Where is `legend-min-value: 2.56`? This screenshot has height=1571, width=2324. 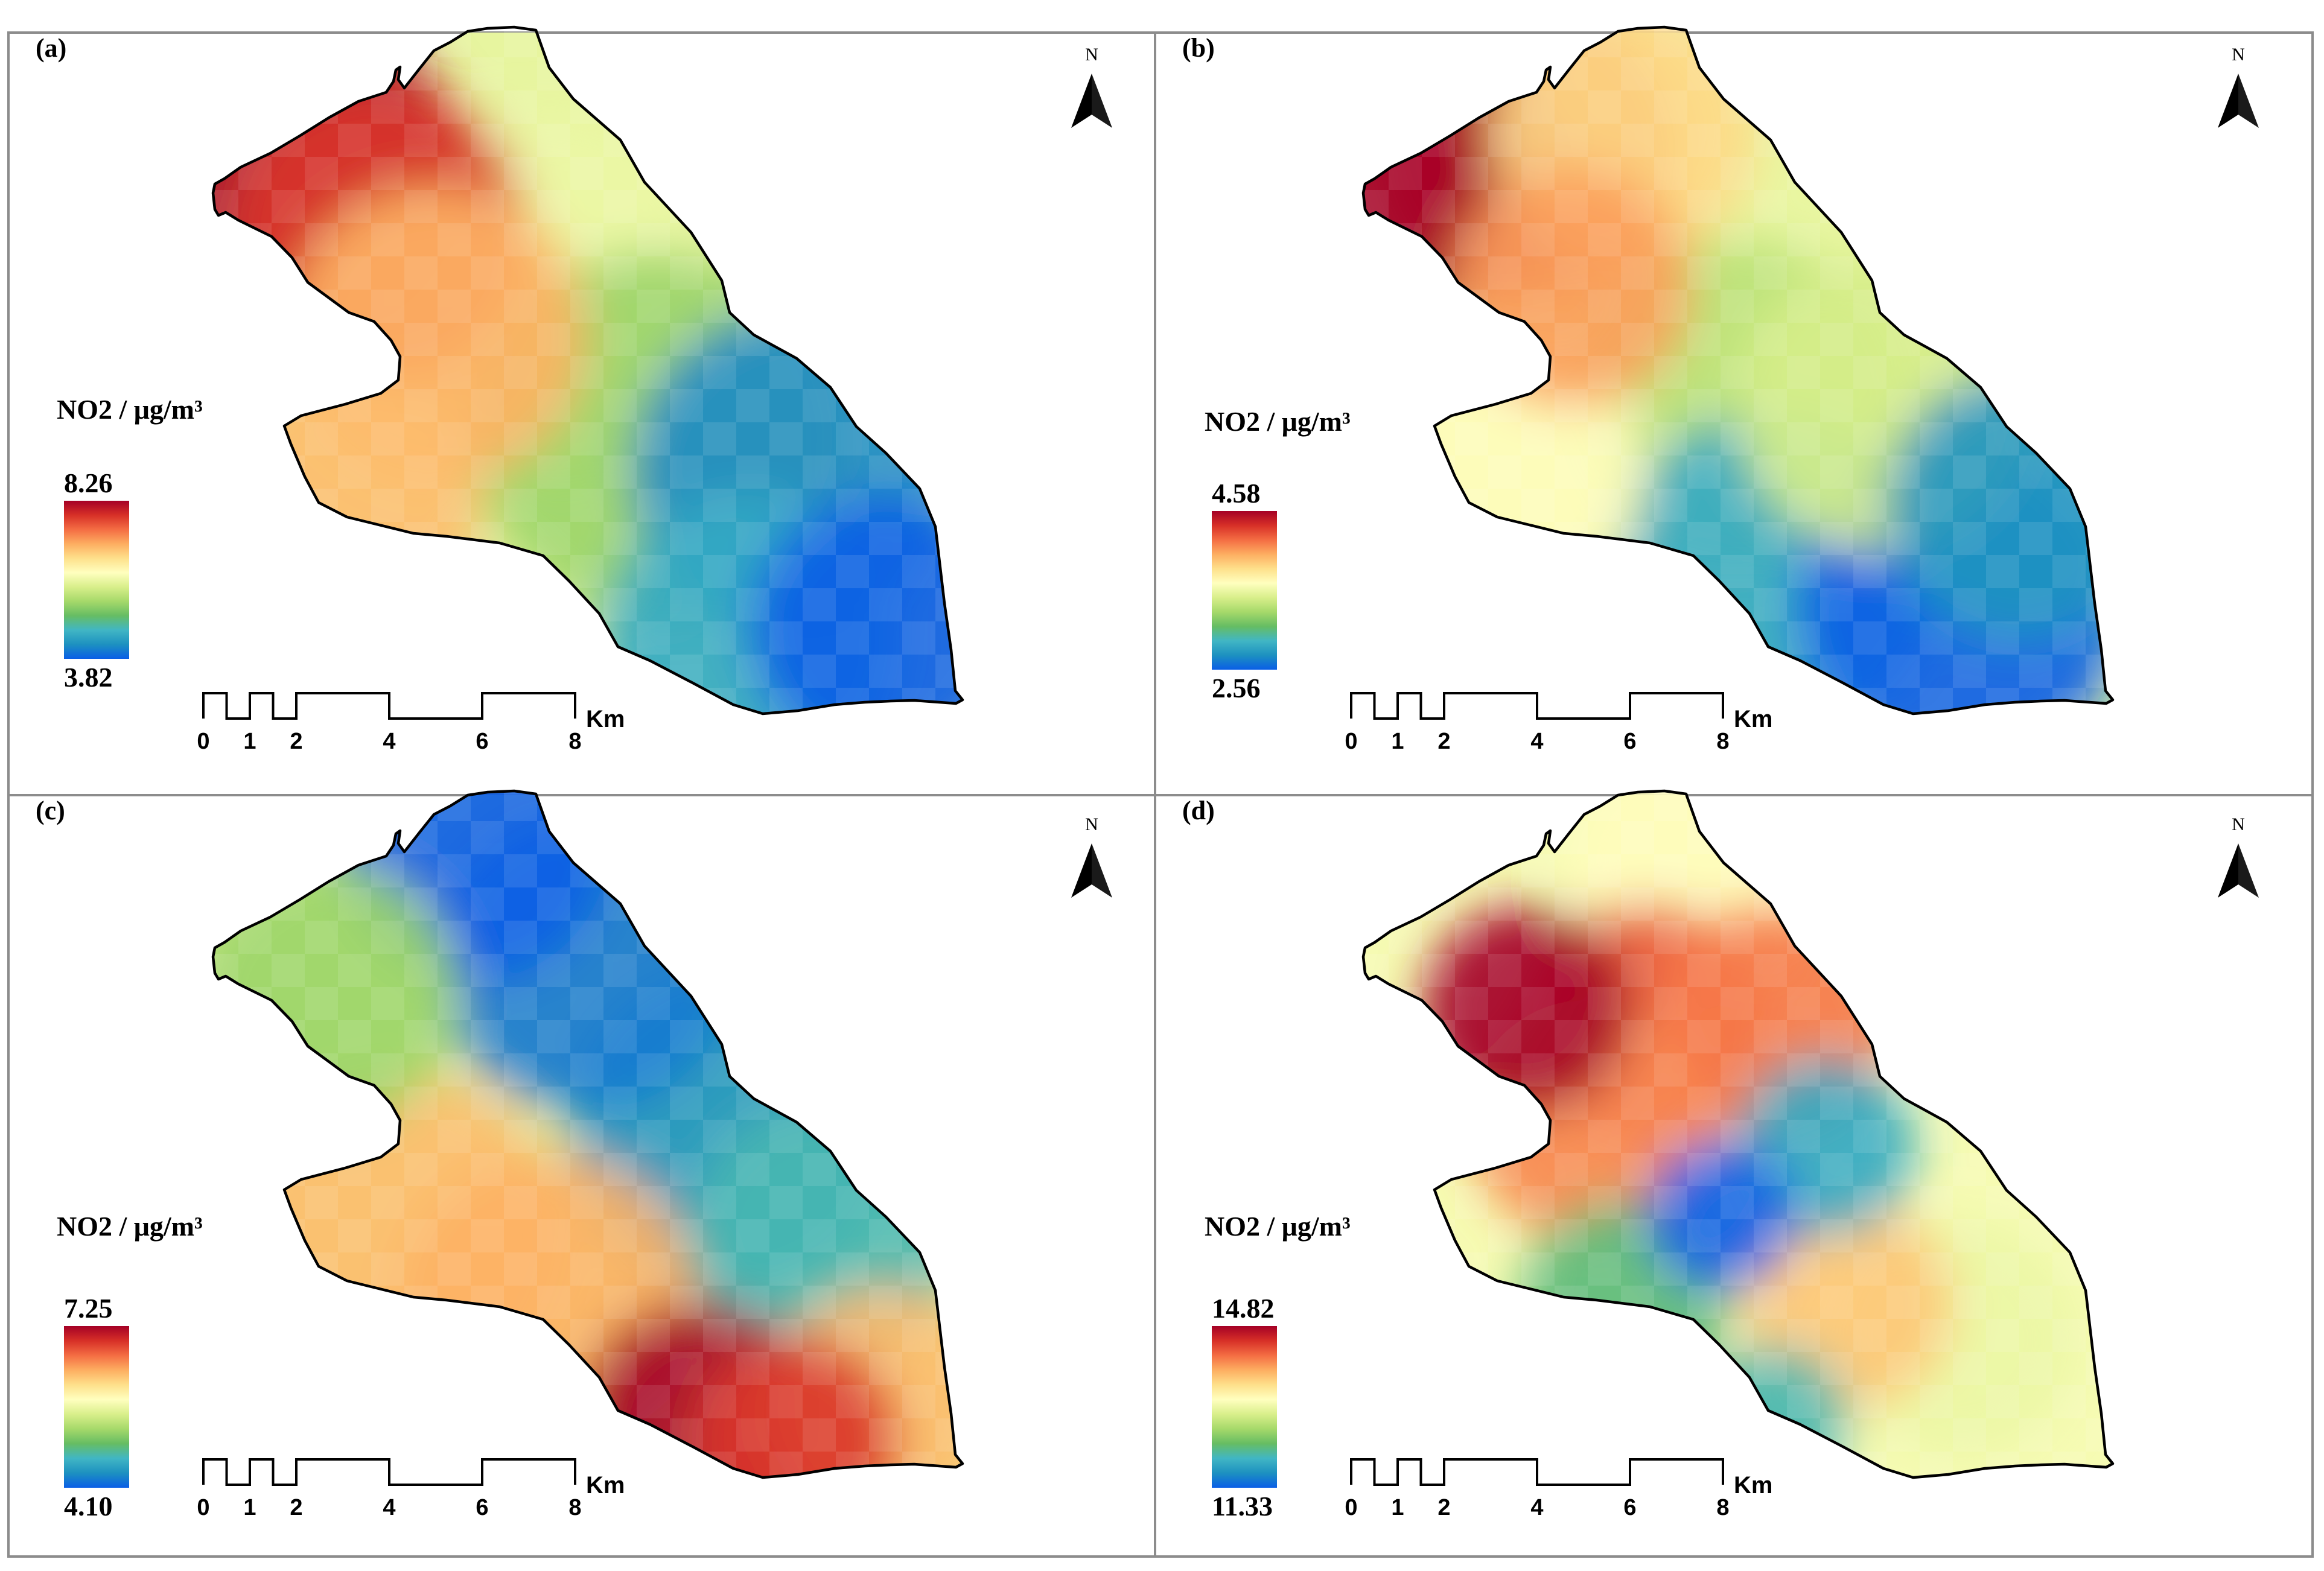
legend-min-value: 2.56 is located at coordinates (1237, 688).